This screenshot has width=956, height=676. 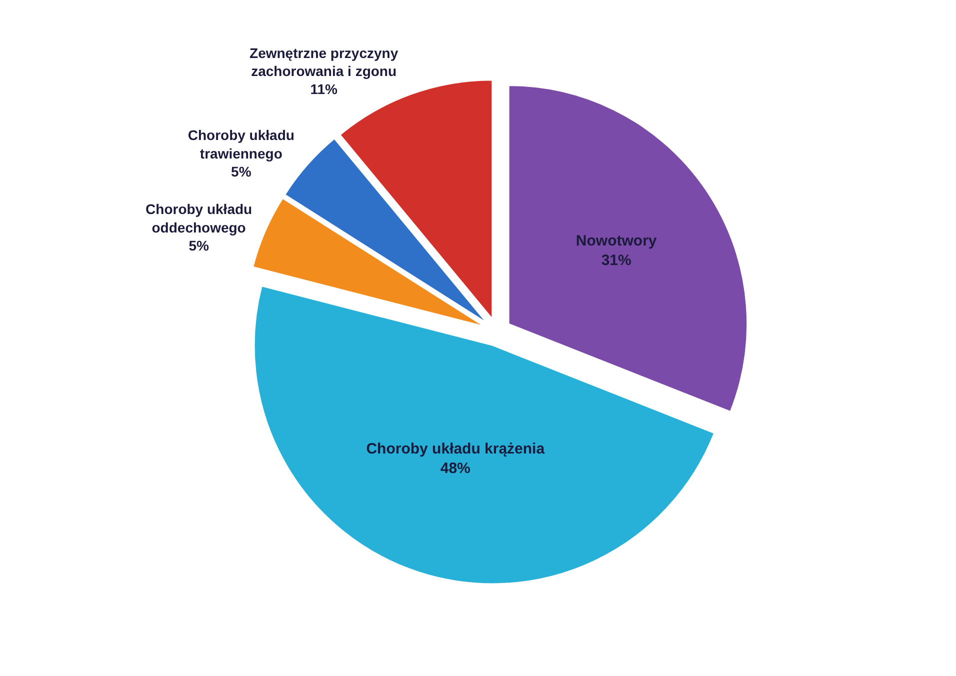 What do you see at coordinates (455, 469) in the screenshot?
I see `data-label: 48%` at bounding box center [455, 469].